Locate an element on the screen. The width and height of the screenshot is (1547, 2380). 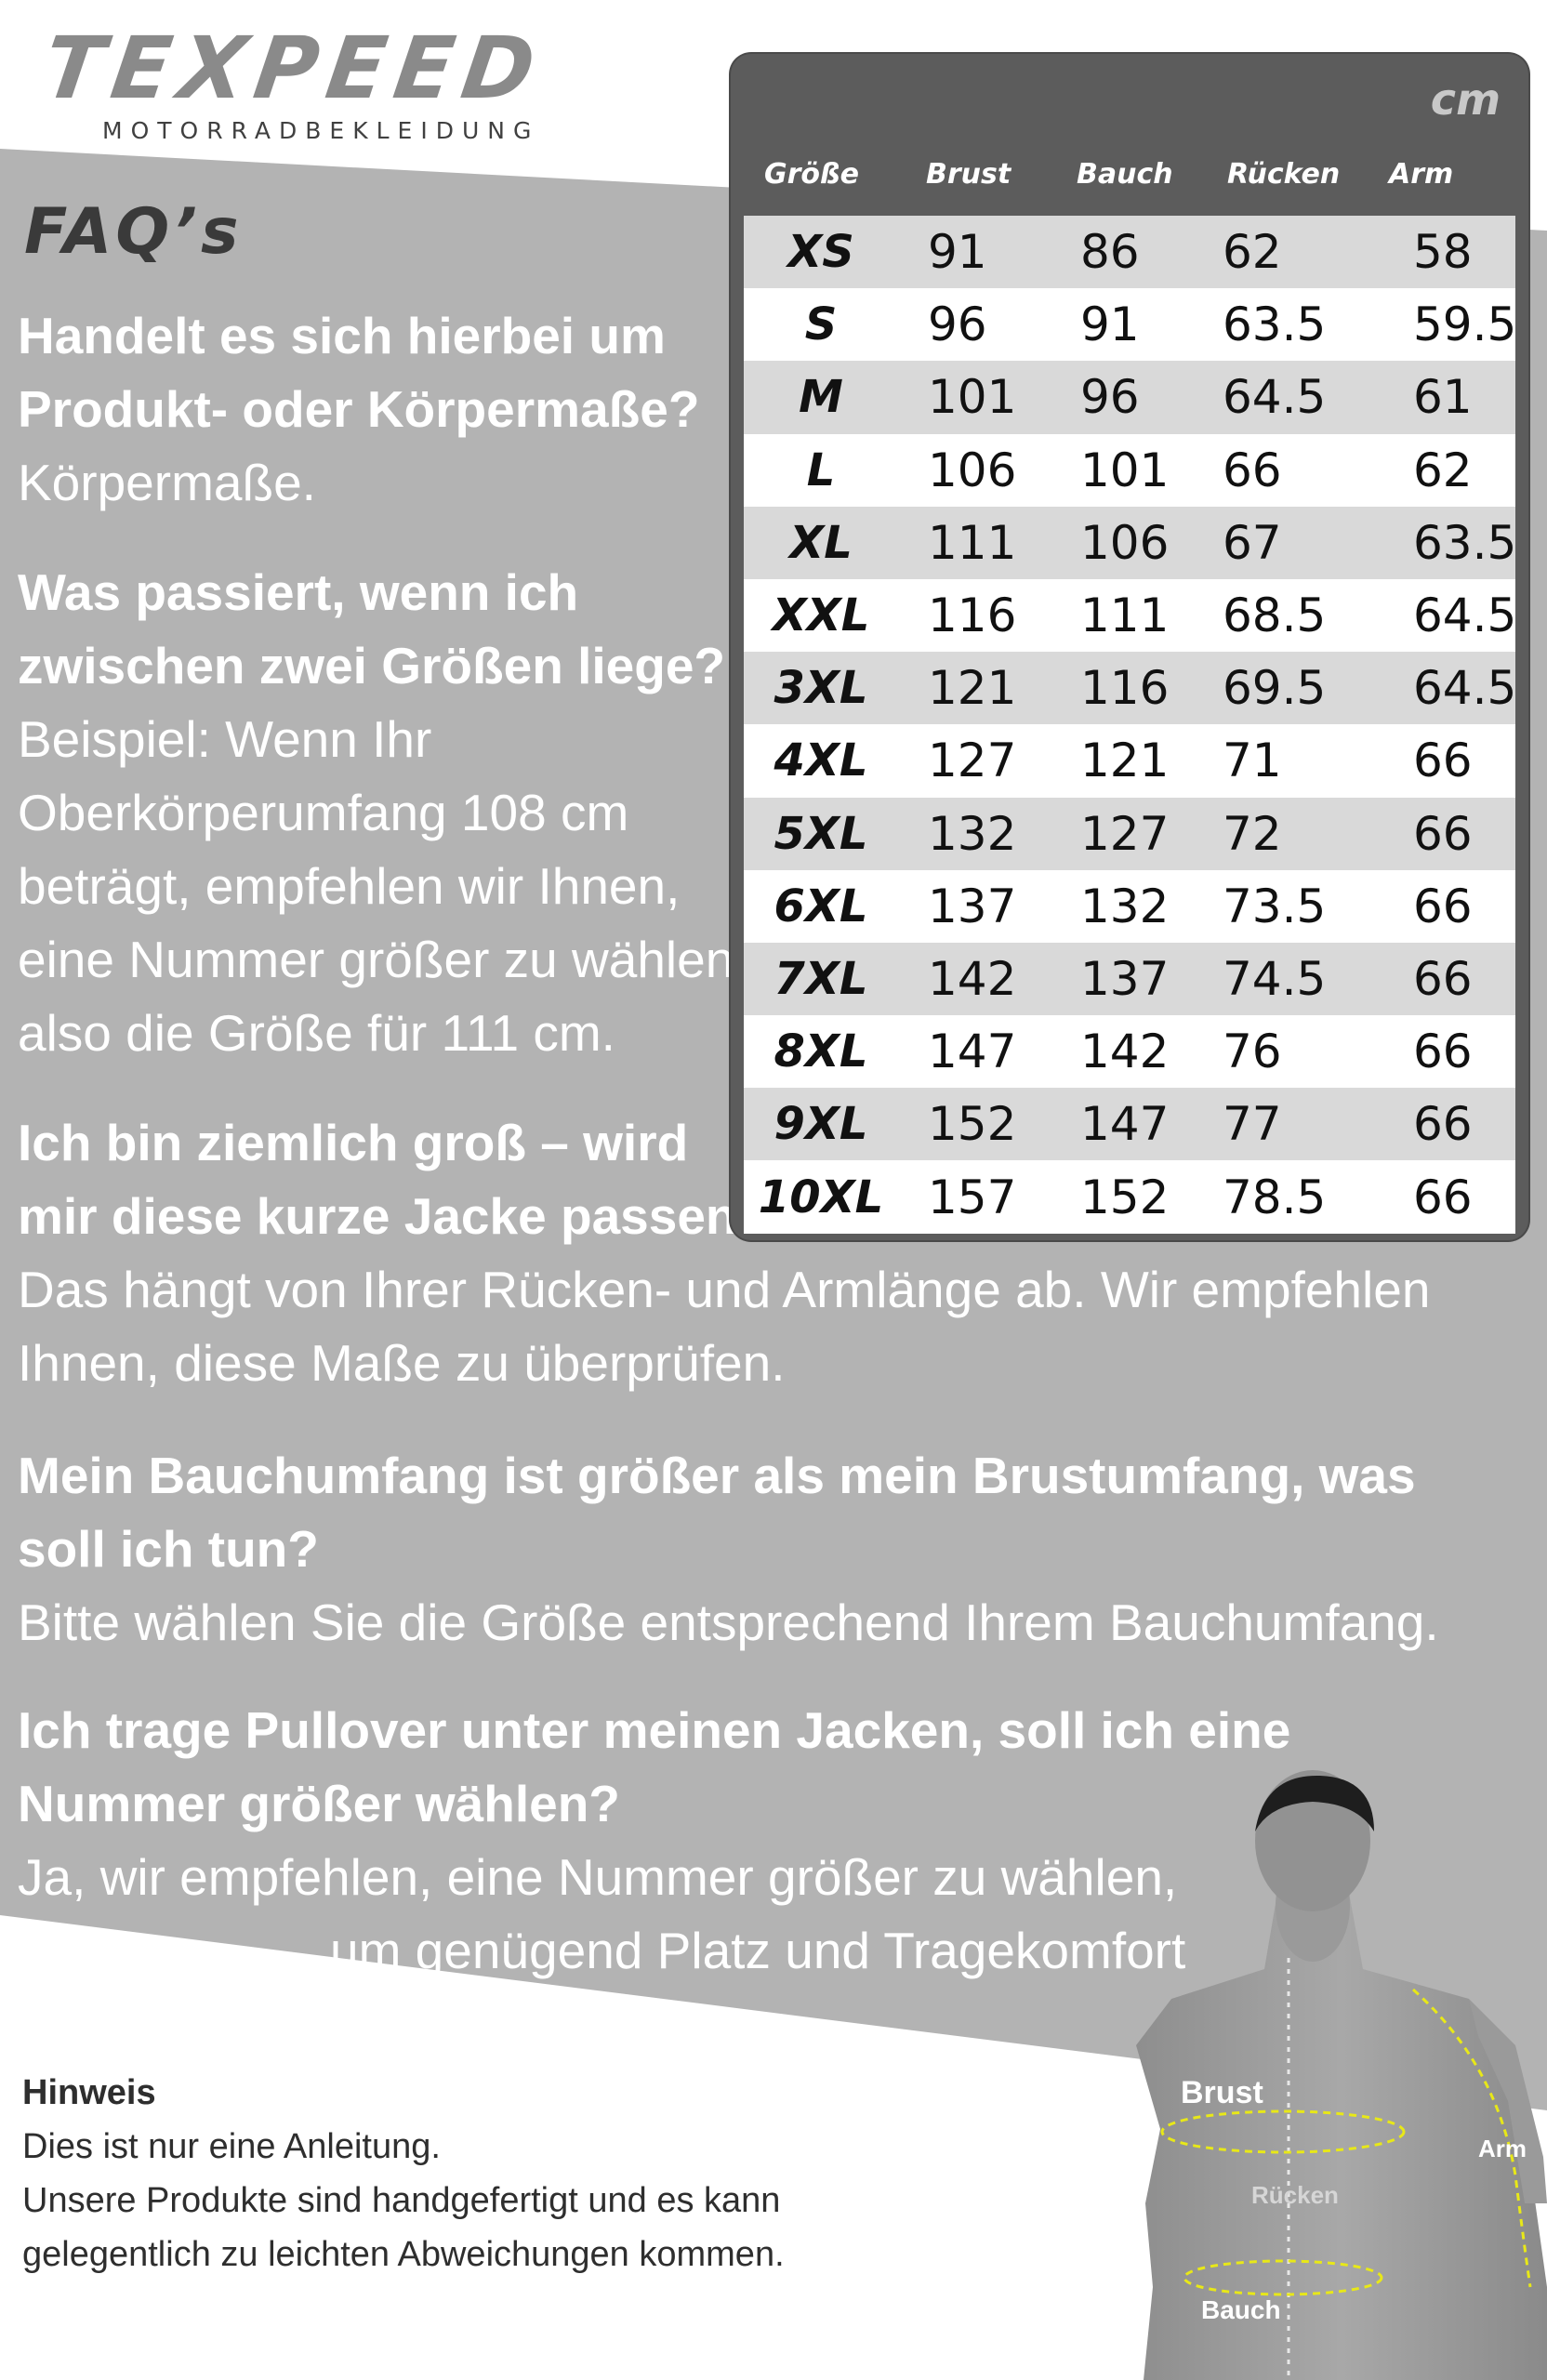
size-table-unit: cm is located at coordinates (1465, 99).